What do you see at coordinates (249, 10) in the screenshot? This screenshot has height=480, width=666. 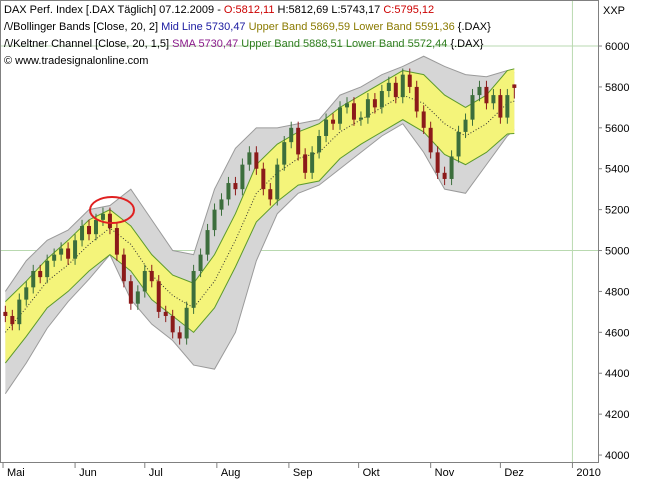 I see `legend-text: O:5812,11` at bounding box center [249, 10].